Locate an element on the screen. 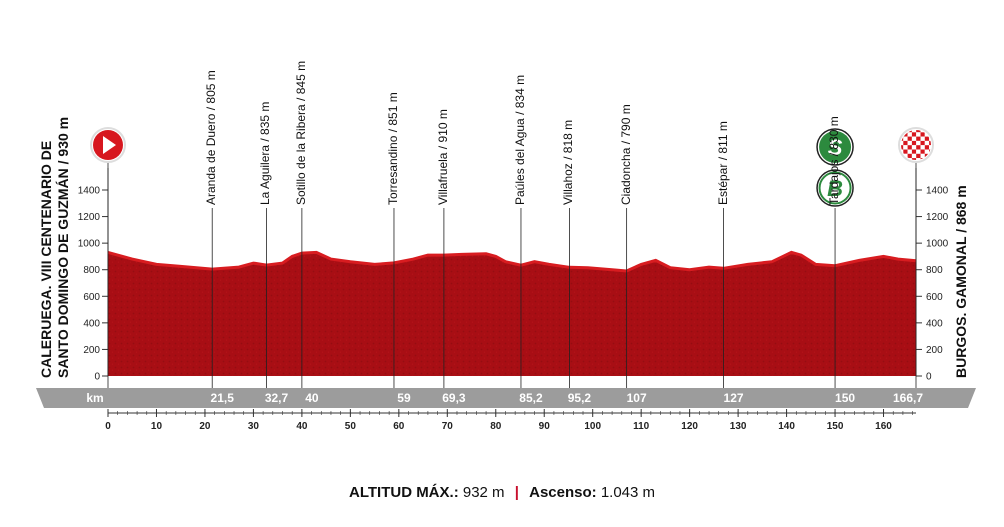 Image resolution: width=1004 pixels, height=527 pixels. y-tick-label-left: 0 is located at coordinates (97, 377).